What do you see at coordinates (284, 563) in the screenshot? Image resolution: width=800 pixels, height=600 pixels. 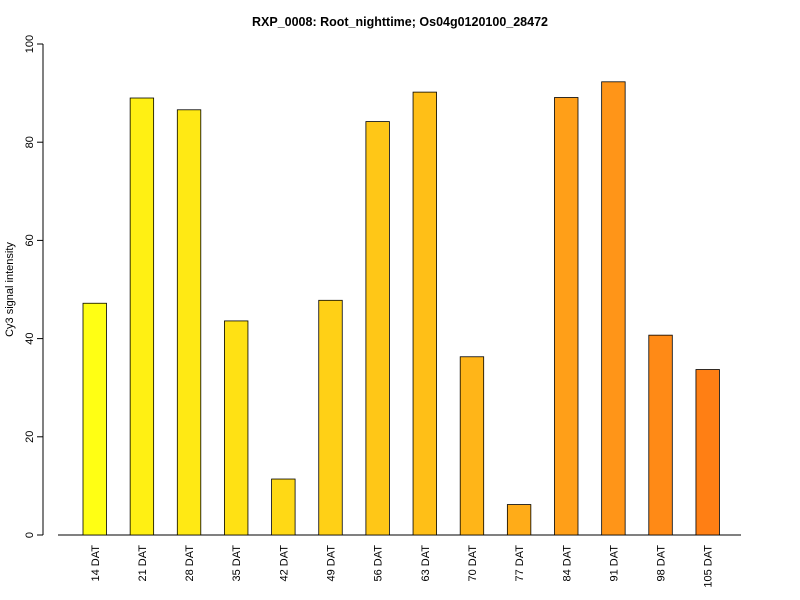 I see `x-tick-label: 42 DAT` at bounding box center [284, 563].